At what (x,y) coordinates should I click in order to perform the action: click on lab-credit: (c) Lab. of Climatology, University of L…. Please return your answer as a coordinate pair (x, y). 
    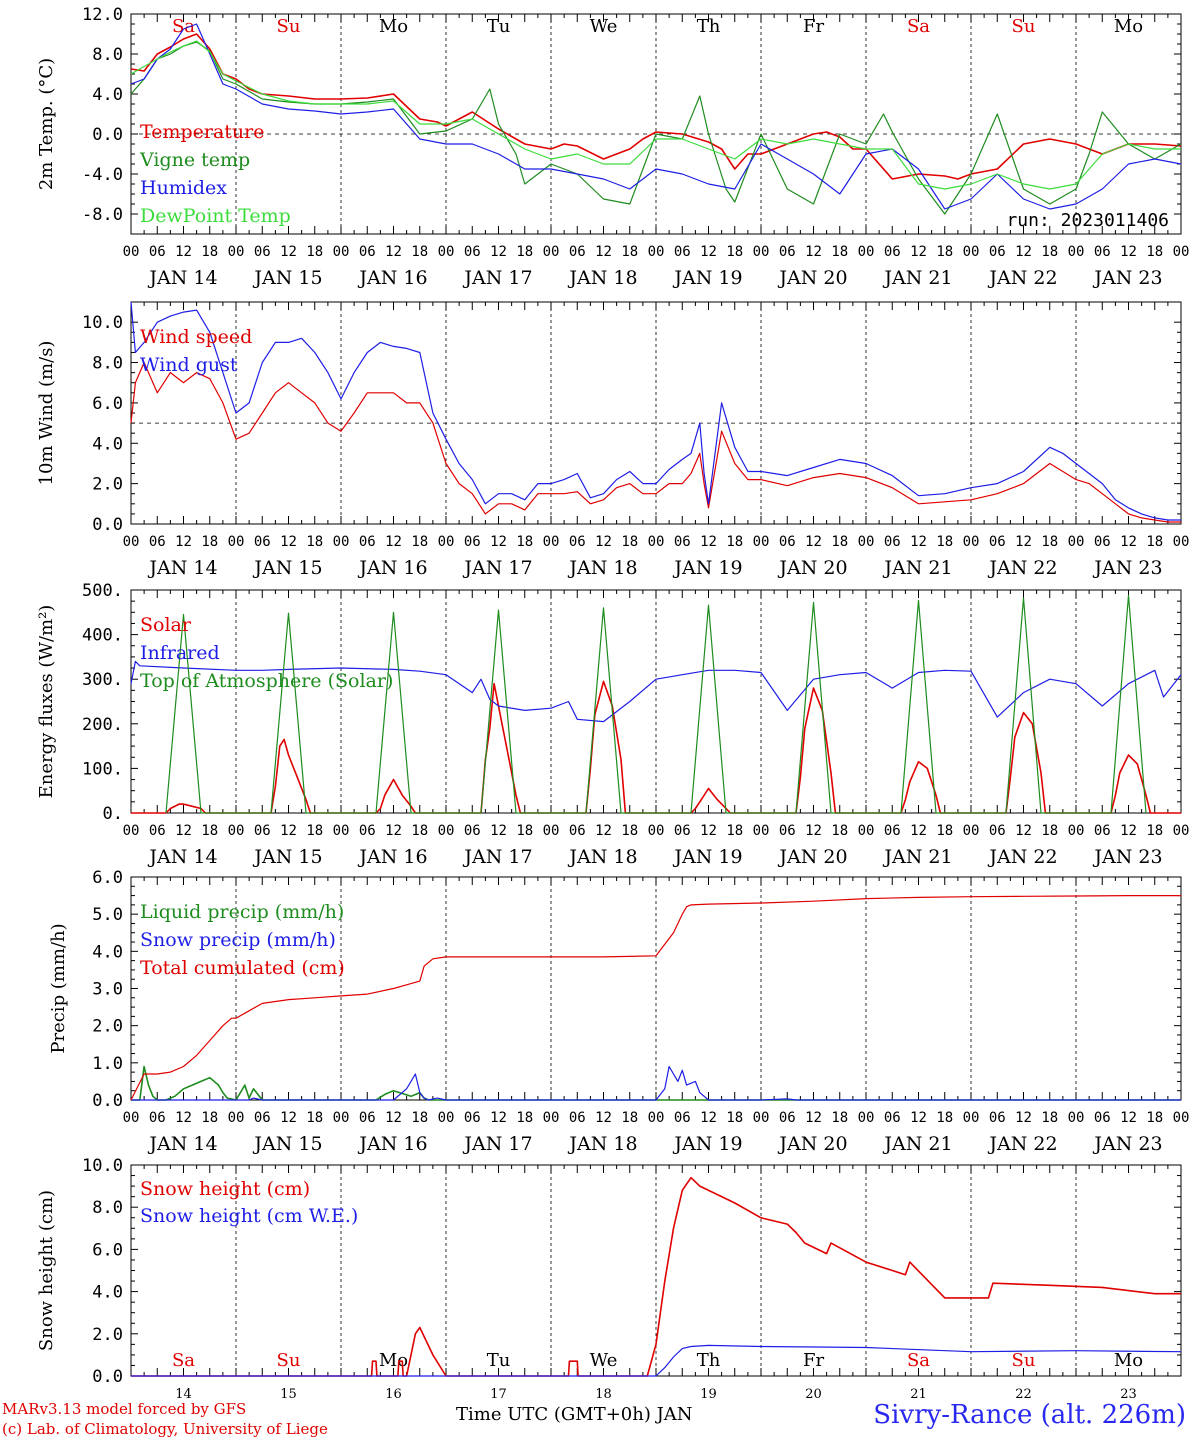
    Looking at the image, I should click on (165, 1429).